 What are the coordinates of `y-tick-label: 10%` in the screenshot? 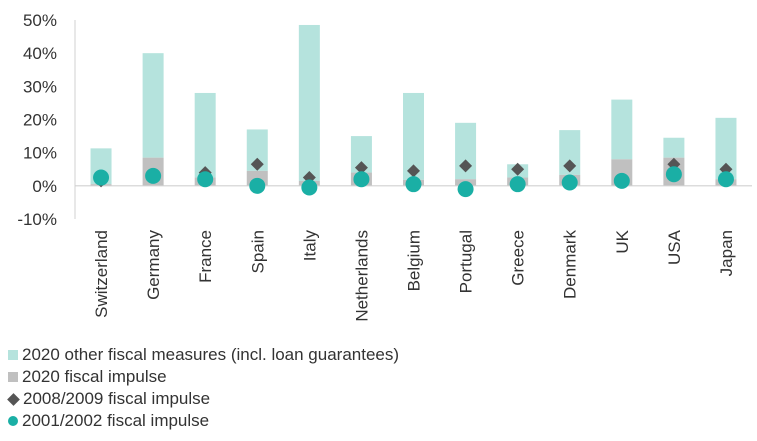 It's located at (40, 153).